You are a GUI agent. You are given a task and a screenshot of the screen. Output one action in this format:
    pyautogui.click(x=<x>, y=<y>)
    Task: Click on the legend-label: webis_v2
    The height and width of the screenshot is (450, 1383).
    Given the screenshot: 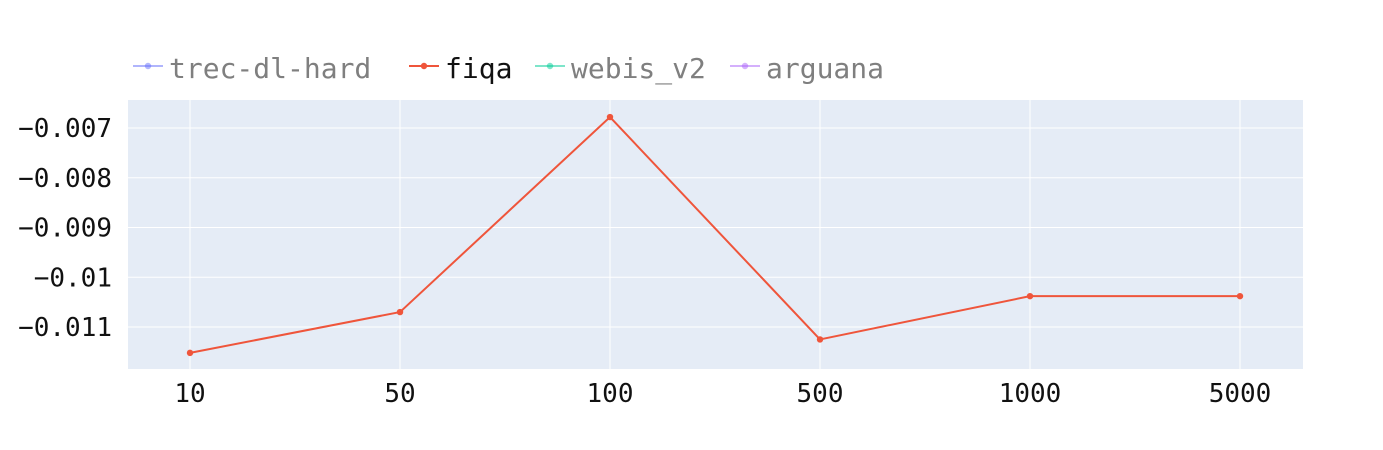 What is the action you would take?
    pyautogui.click(x=638, y=69)
    